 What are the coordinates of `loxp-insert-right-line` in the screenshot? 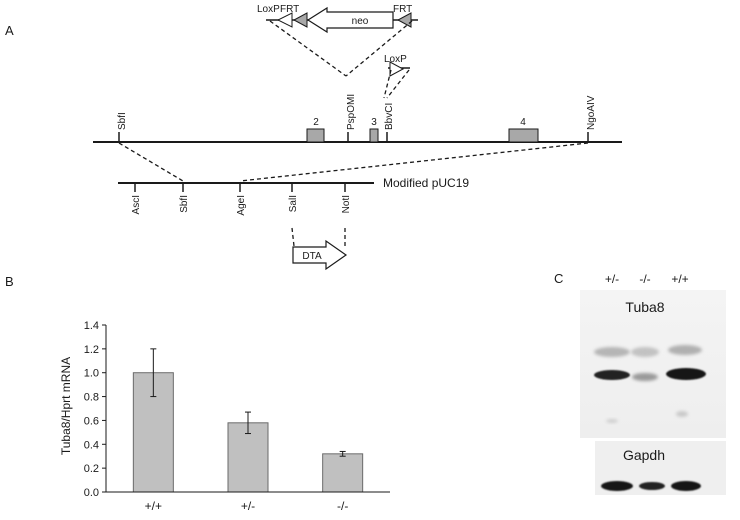 It's located at (398, 84).